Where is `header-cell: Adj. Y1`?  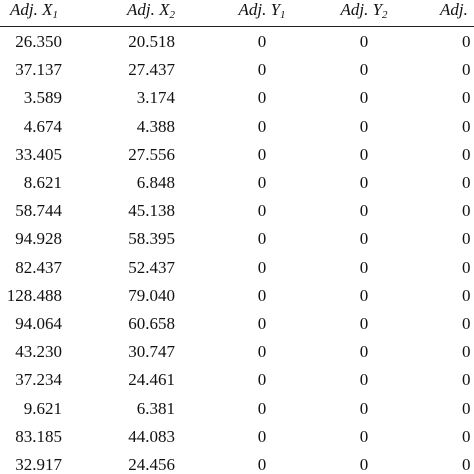 header-cell: Adj. Y1 is located at coordinates (261, 12).